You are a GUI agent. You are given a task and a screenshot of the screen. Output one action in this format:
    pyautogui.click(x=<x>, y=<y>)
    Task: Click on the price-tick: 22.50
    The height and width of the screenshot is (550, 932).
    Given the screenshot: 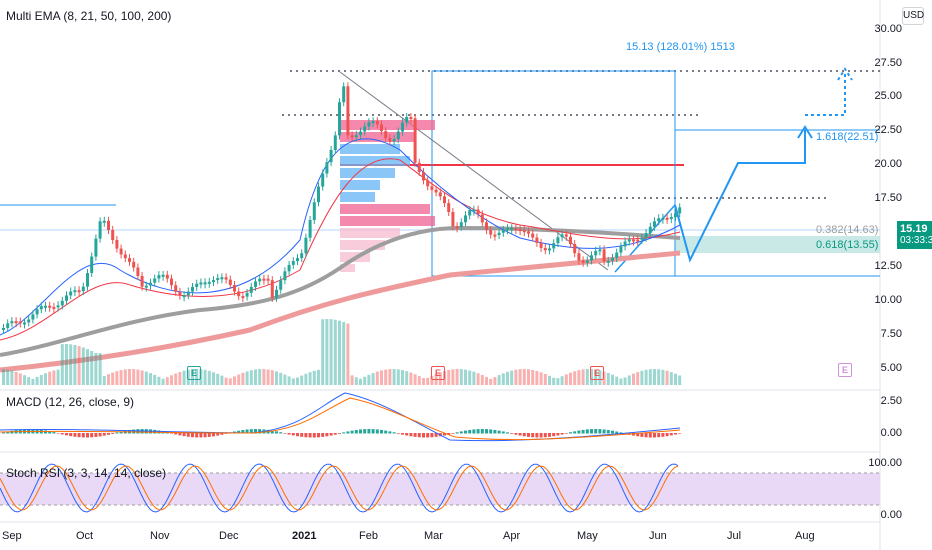 What is the action you would take?
    pyautogui.click(x=888, y=130)
    